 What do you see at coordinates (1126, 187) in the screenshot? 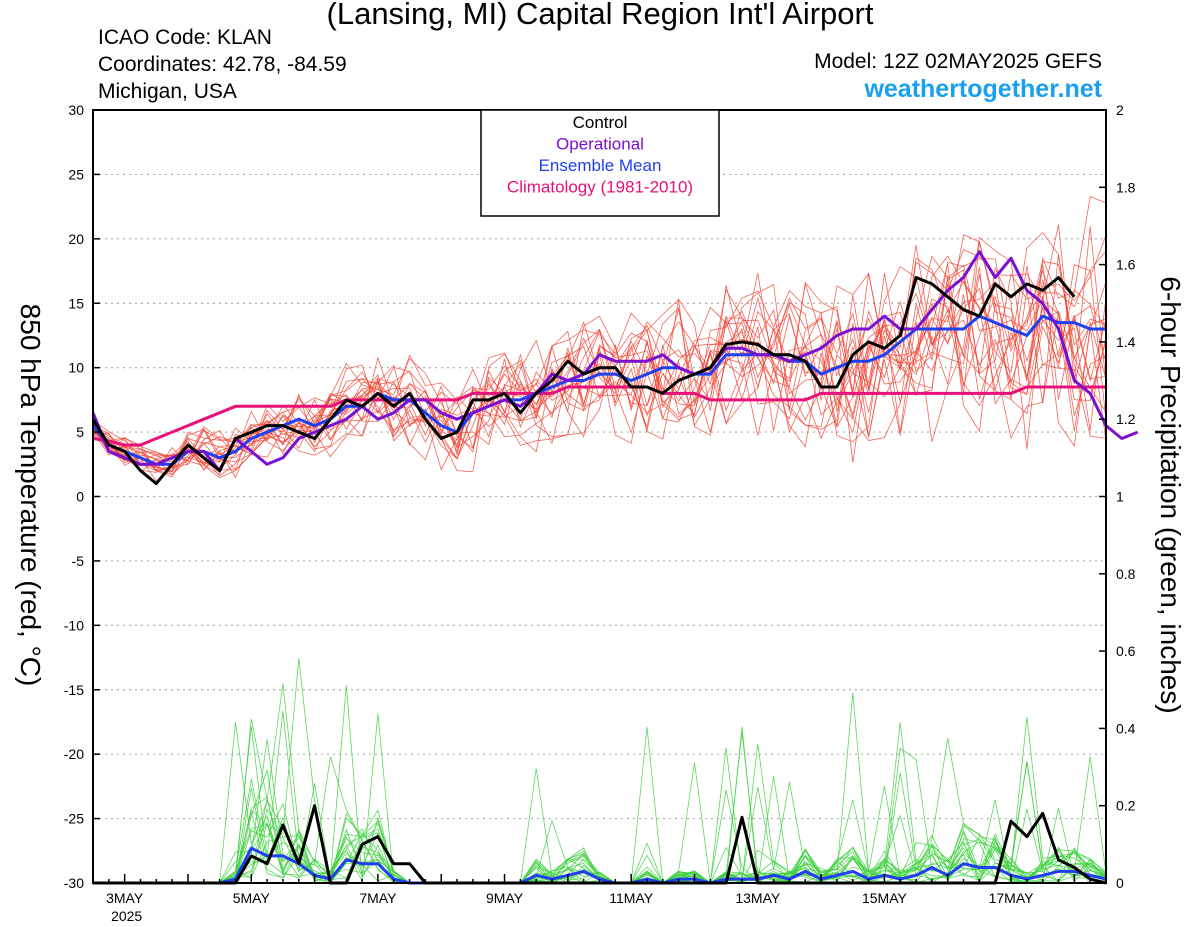
I see `y2-tick-label: 1.8` at bounding box center [1126, 187].